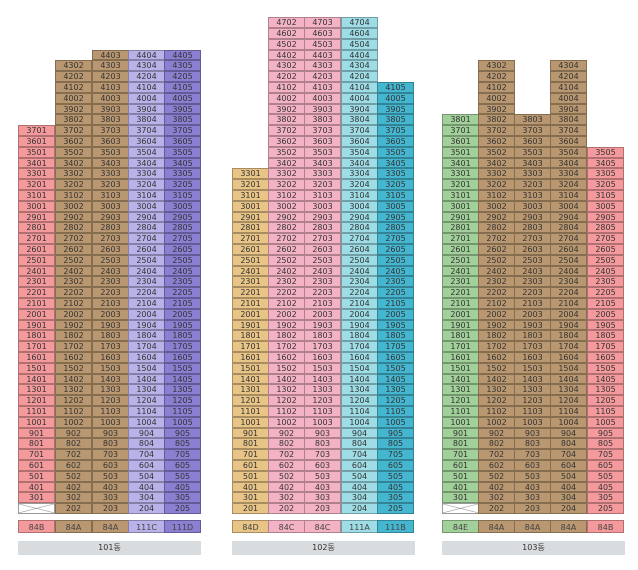  Describe the element at coordinates (460, 433) in the screenshot. I see `unit-cell: 901` at that location.